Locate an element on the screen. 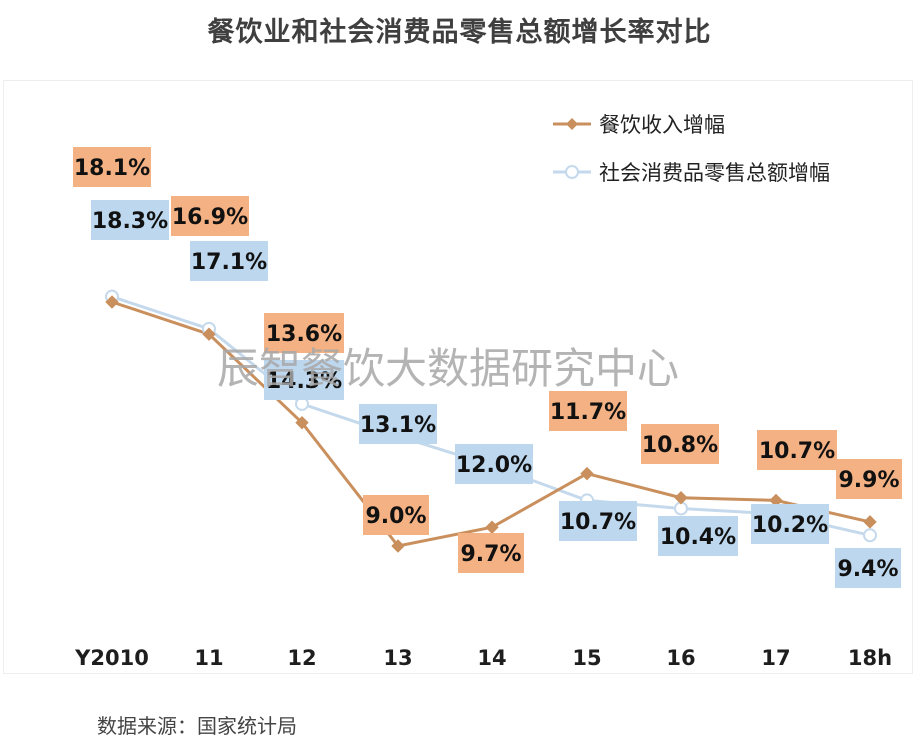  data-label: 9.9% is located at coordinates (868, 480).